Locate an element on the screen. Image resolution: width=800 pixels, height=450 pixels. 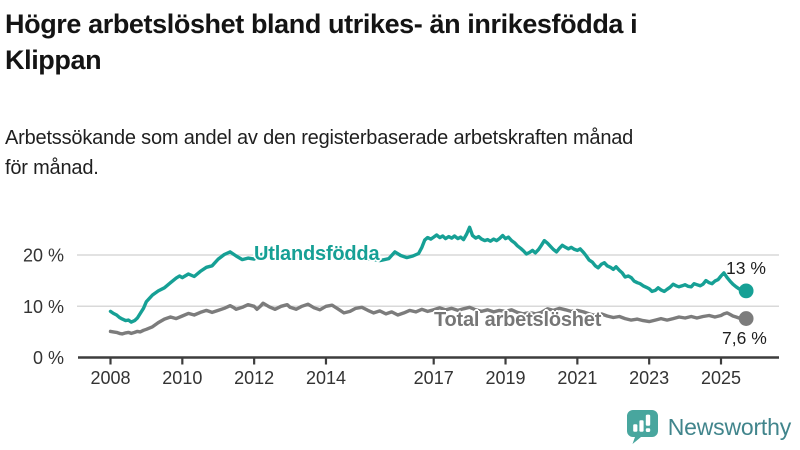
newsworthy-chart-bubble-icon is located at coordinates (642, 427).